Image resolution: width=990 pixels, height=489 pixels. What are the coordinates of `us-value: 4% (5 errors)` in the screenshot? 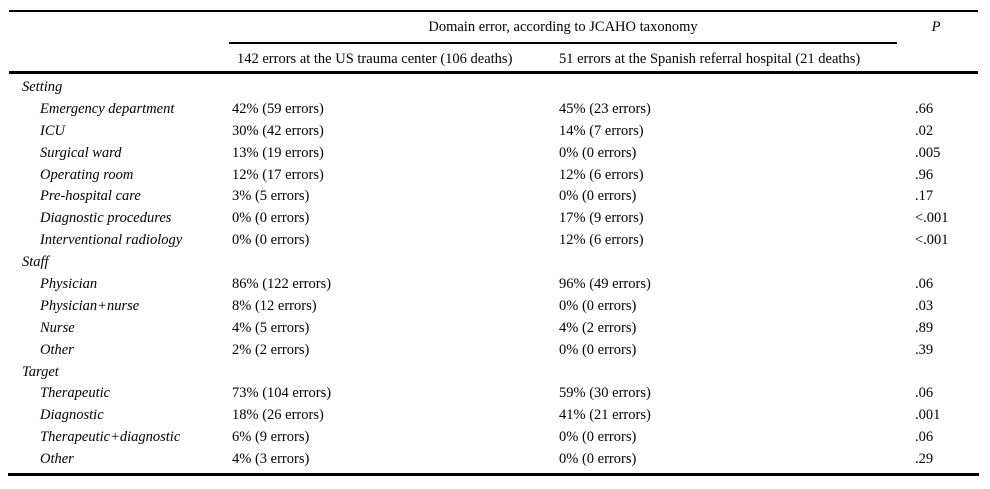 It's located at (271, 327).